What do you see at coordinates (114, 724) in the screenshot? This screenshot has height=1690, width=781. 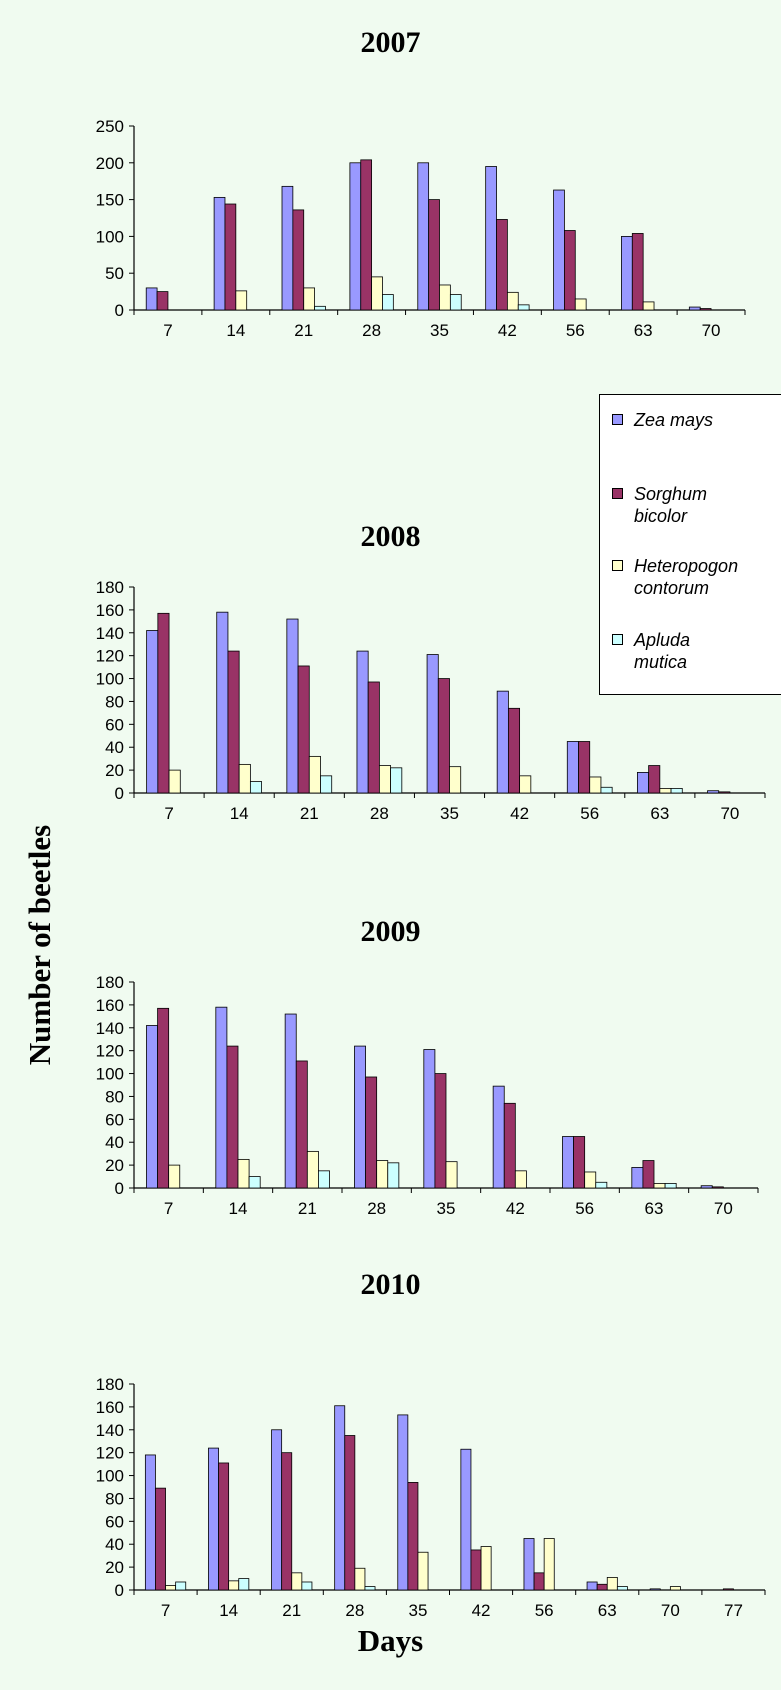 I see `y-tick-label-2008: 60` at bounding box center [114, 724].